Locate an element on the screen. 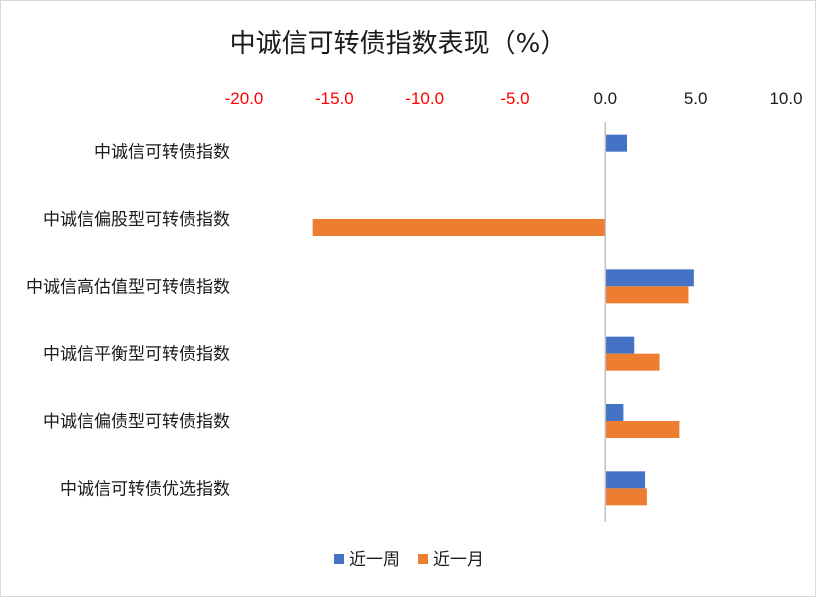  legend-swatch-week is located at coordinates (339, 559).